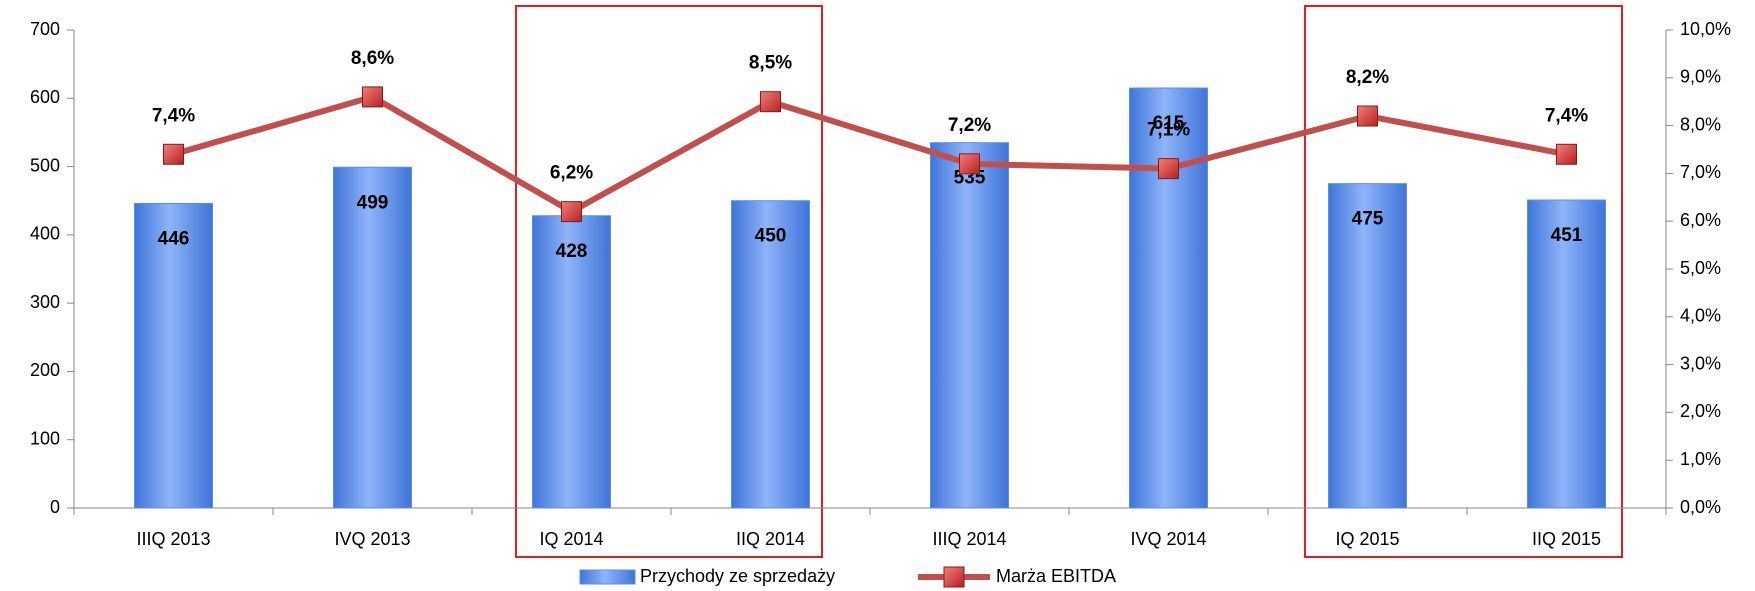 This screenshot has height=591, width=1755. I want to click on legend-label: Przychody ze sprzedaży, so click(737, 576).